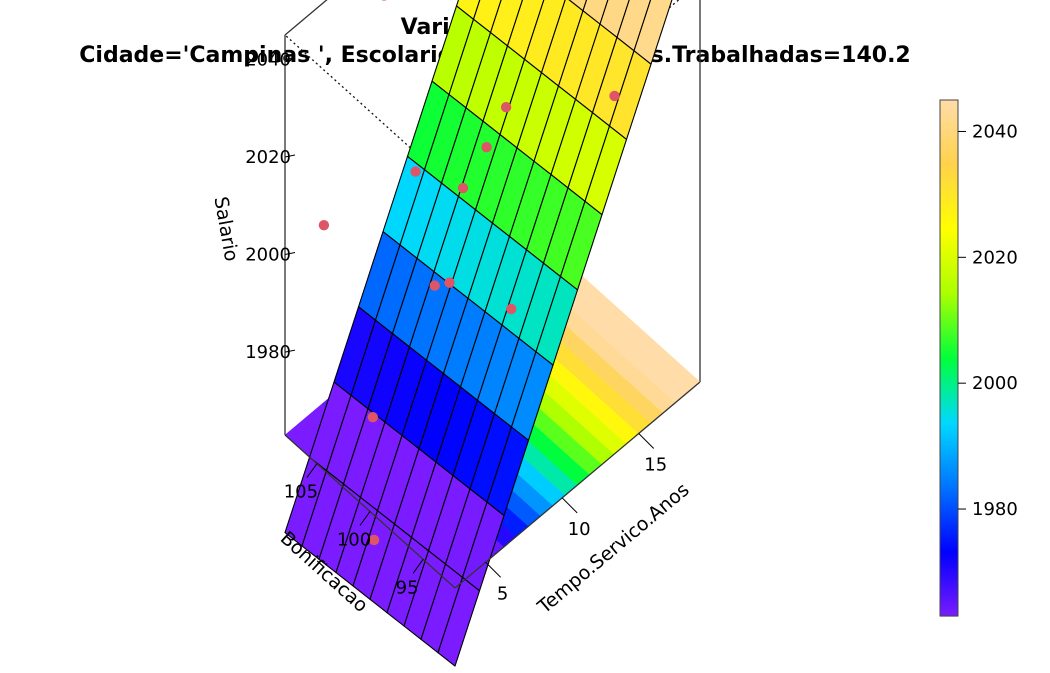  What do you see at coordinates (655, 465) in the screenshot?
I see `x-tick-label: 15` at bounding box center [655, 465].